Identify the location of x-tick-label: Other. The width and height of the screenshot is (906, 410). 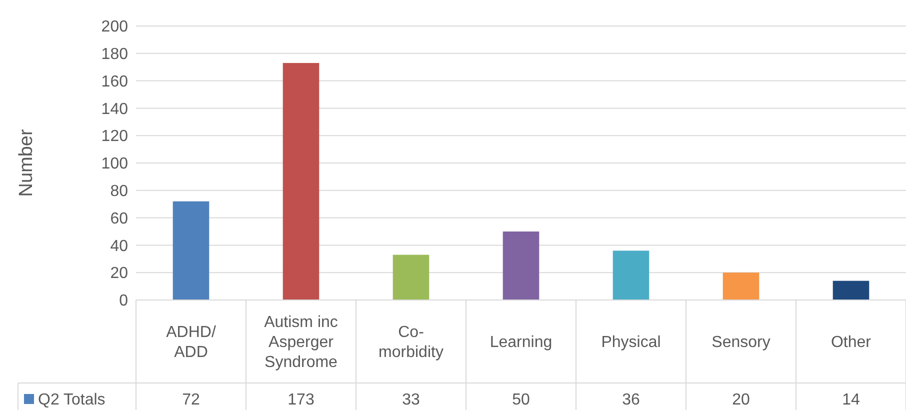
(851, 343).